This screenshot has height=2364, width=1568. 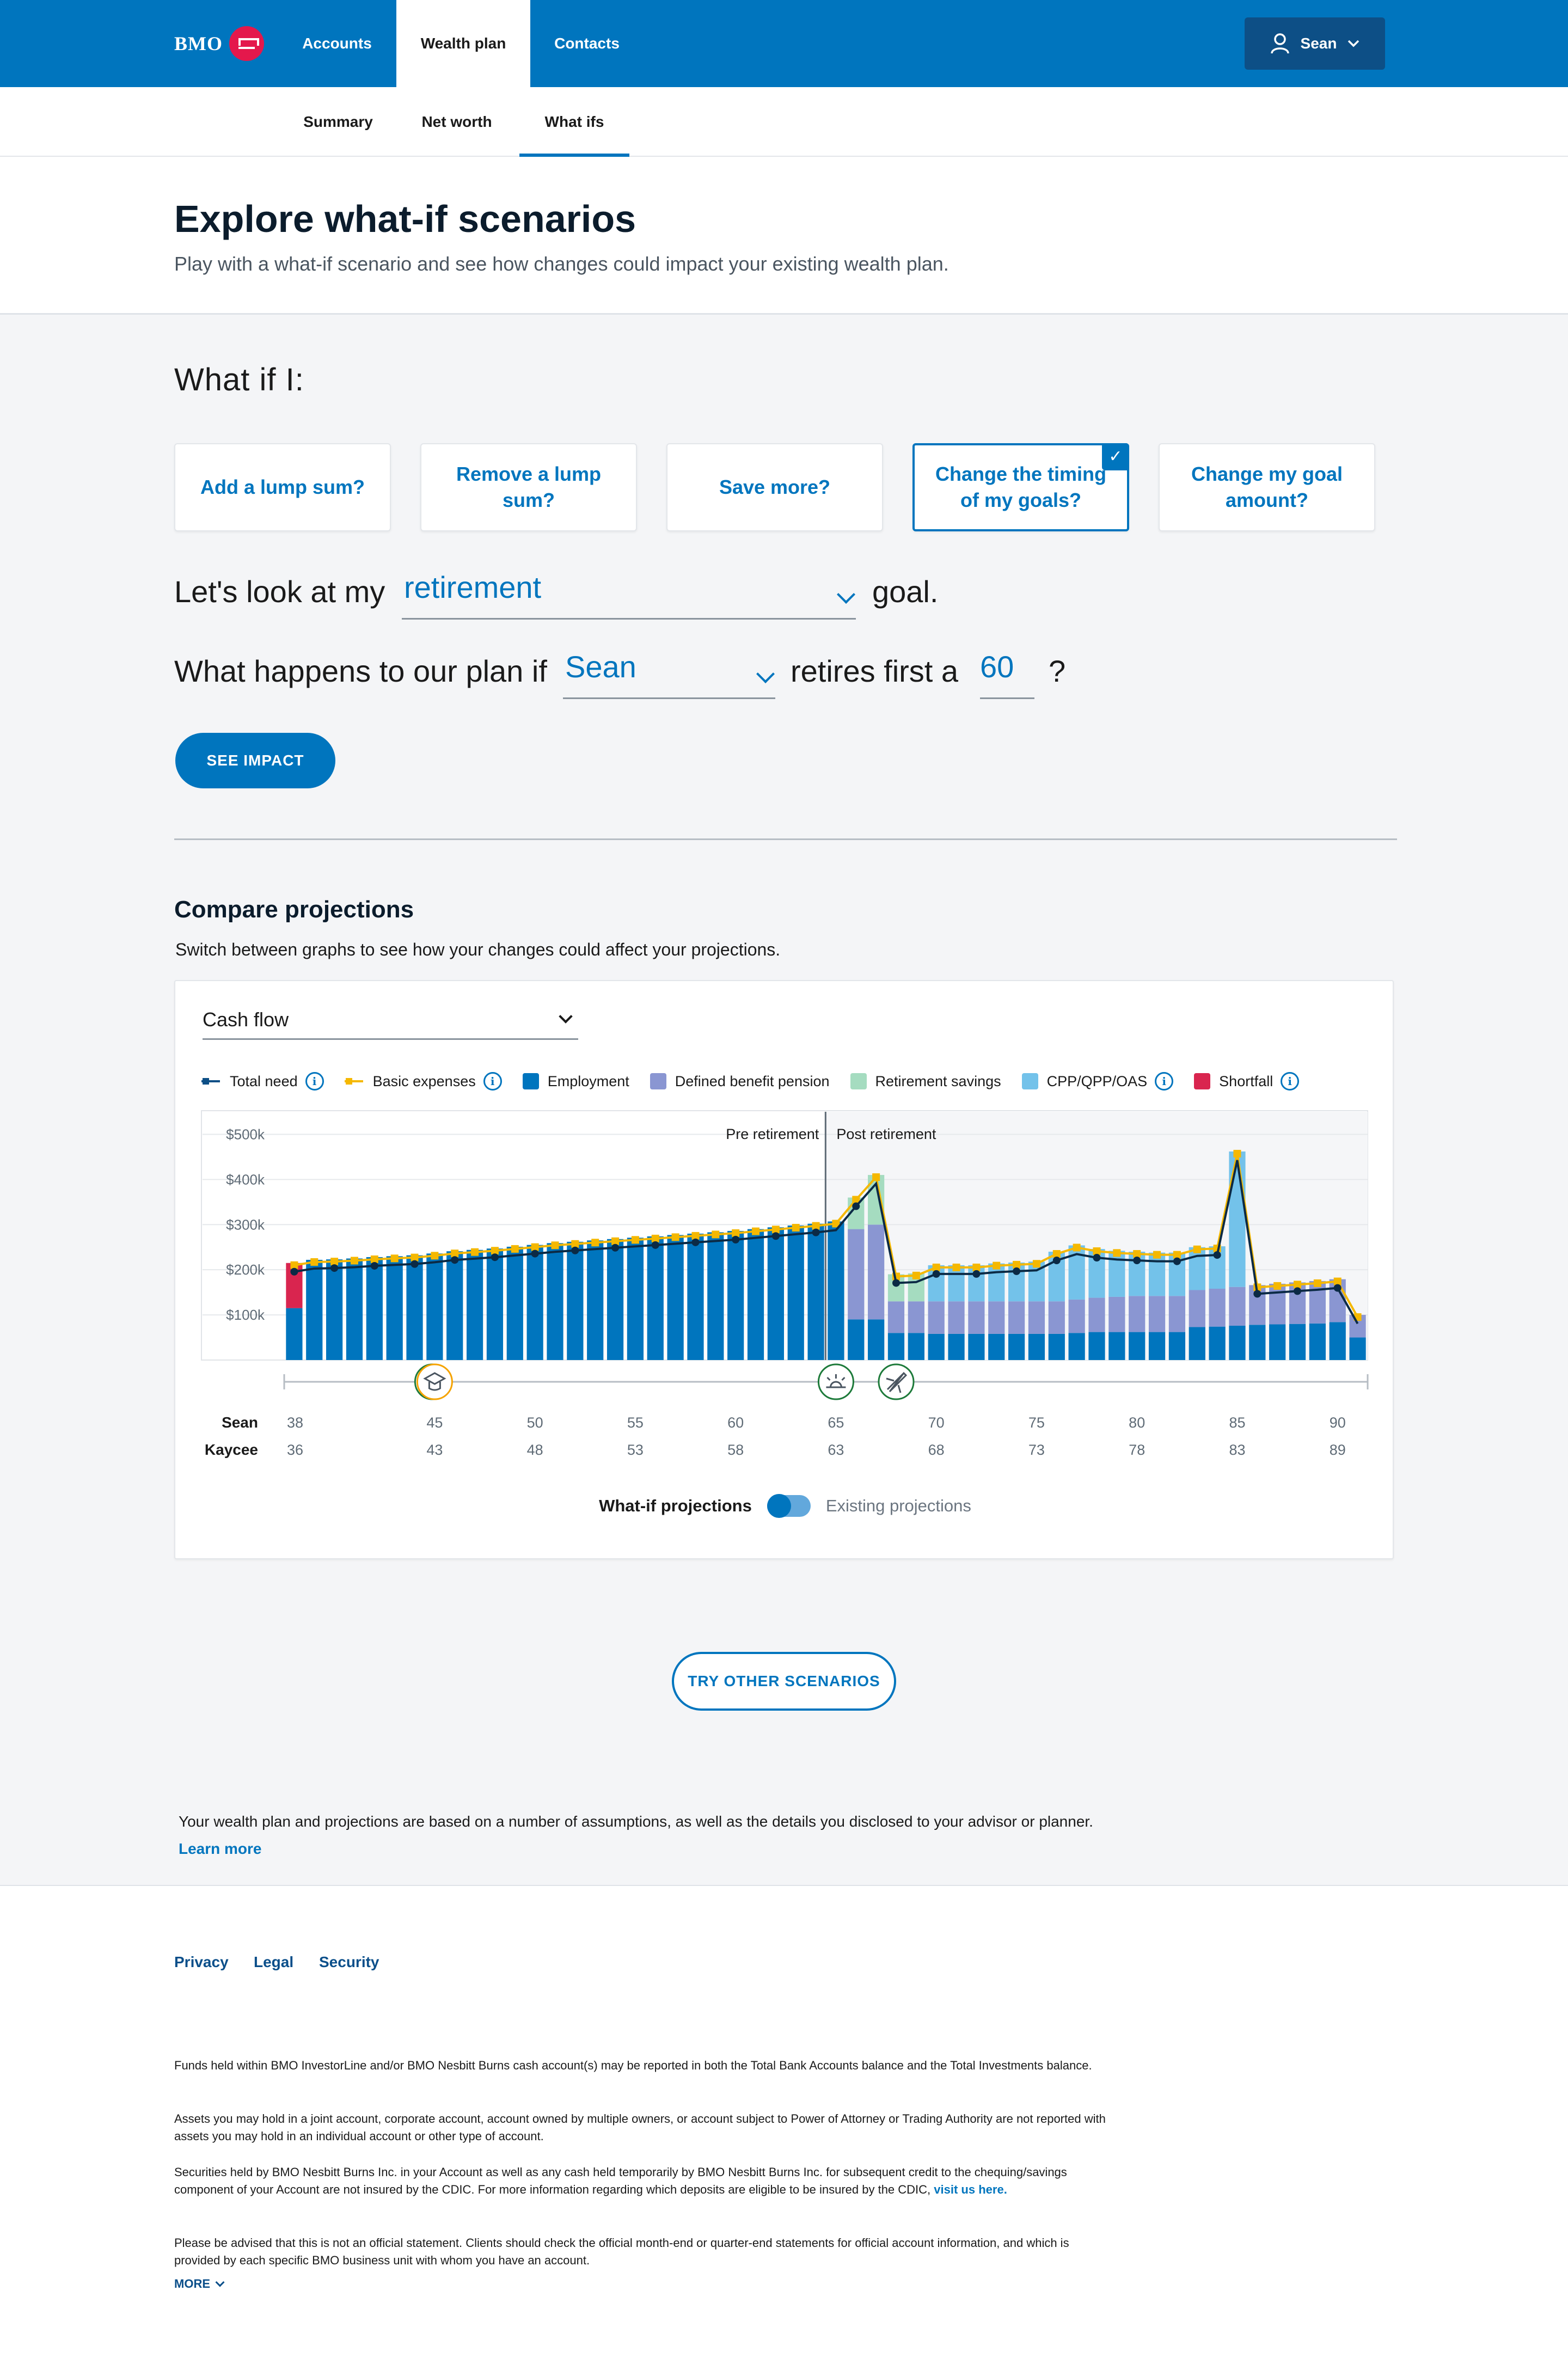 I want to click on graph-type-value: Cash flow, so click(x=246, y=1020).